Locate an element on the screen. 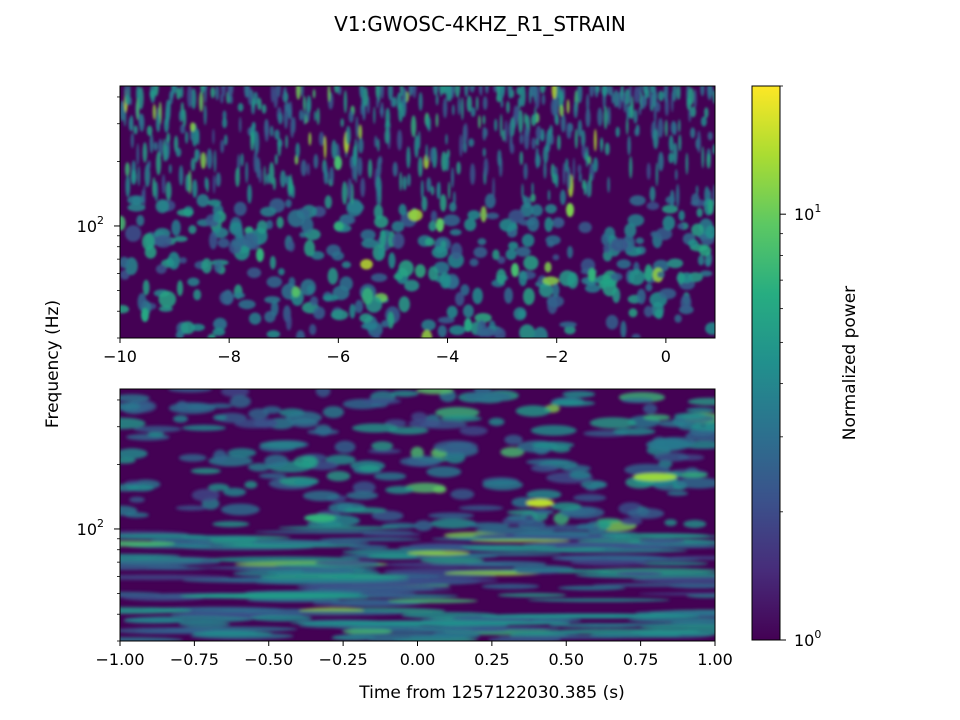  x-axis-label: Time from 1257122030.385 (s) is located at coordinates (491, 693).